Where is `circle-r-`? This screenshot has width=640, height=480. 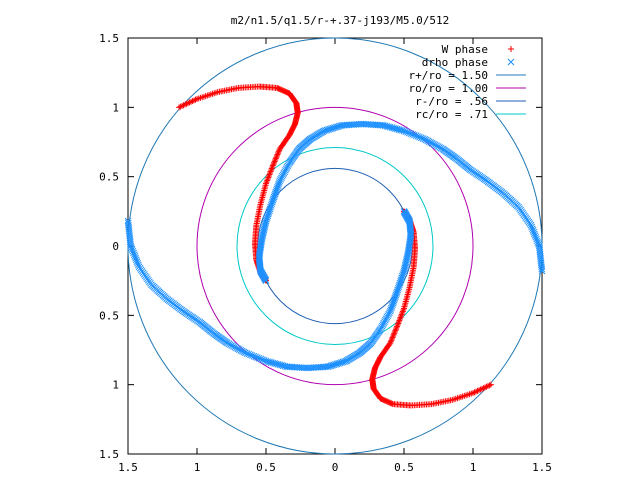
circle-r- is located at coordinates (335, 246).